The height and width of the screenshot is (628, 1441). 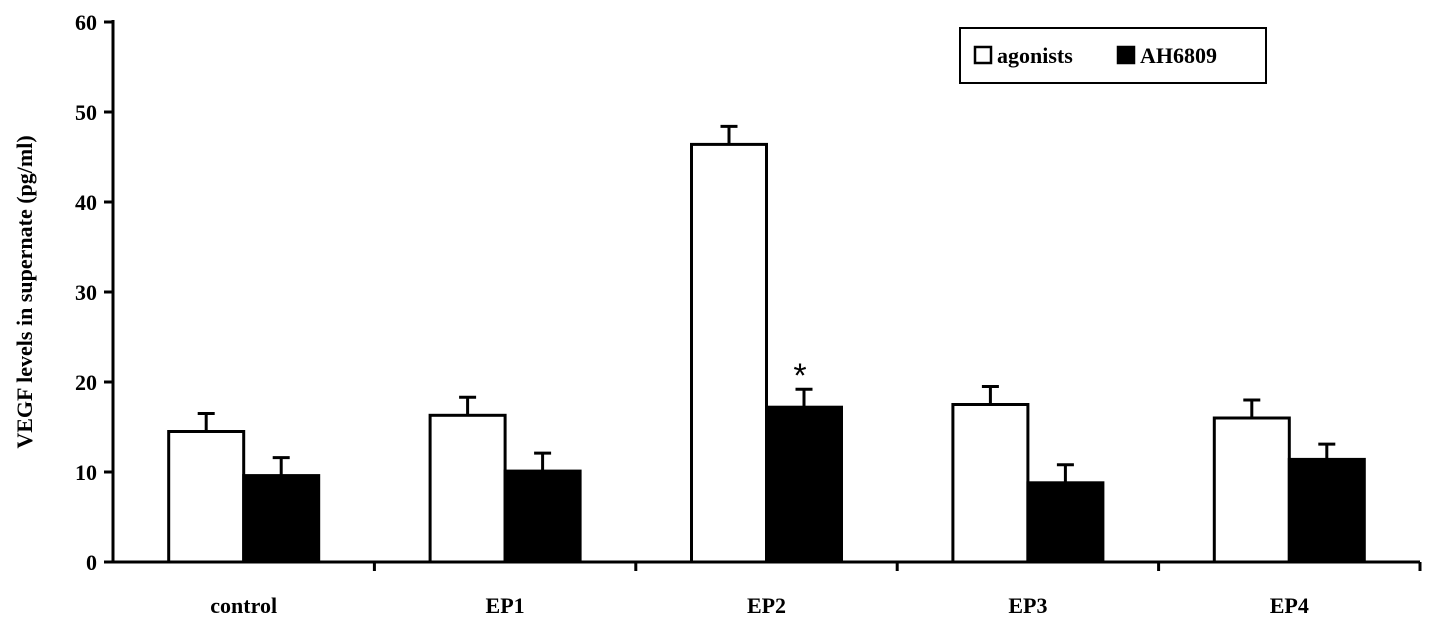 What do you see at coordinates (1027, 605) in the screenshot?
I see `x-tick-label-ep3: EP3` at bounding box center [1027, 605].